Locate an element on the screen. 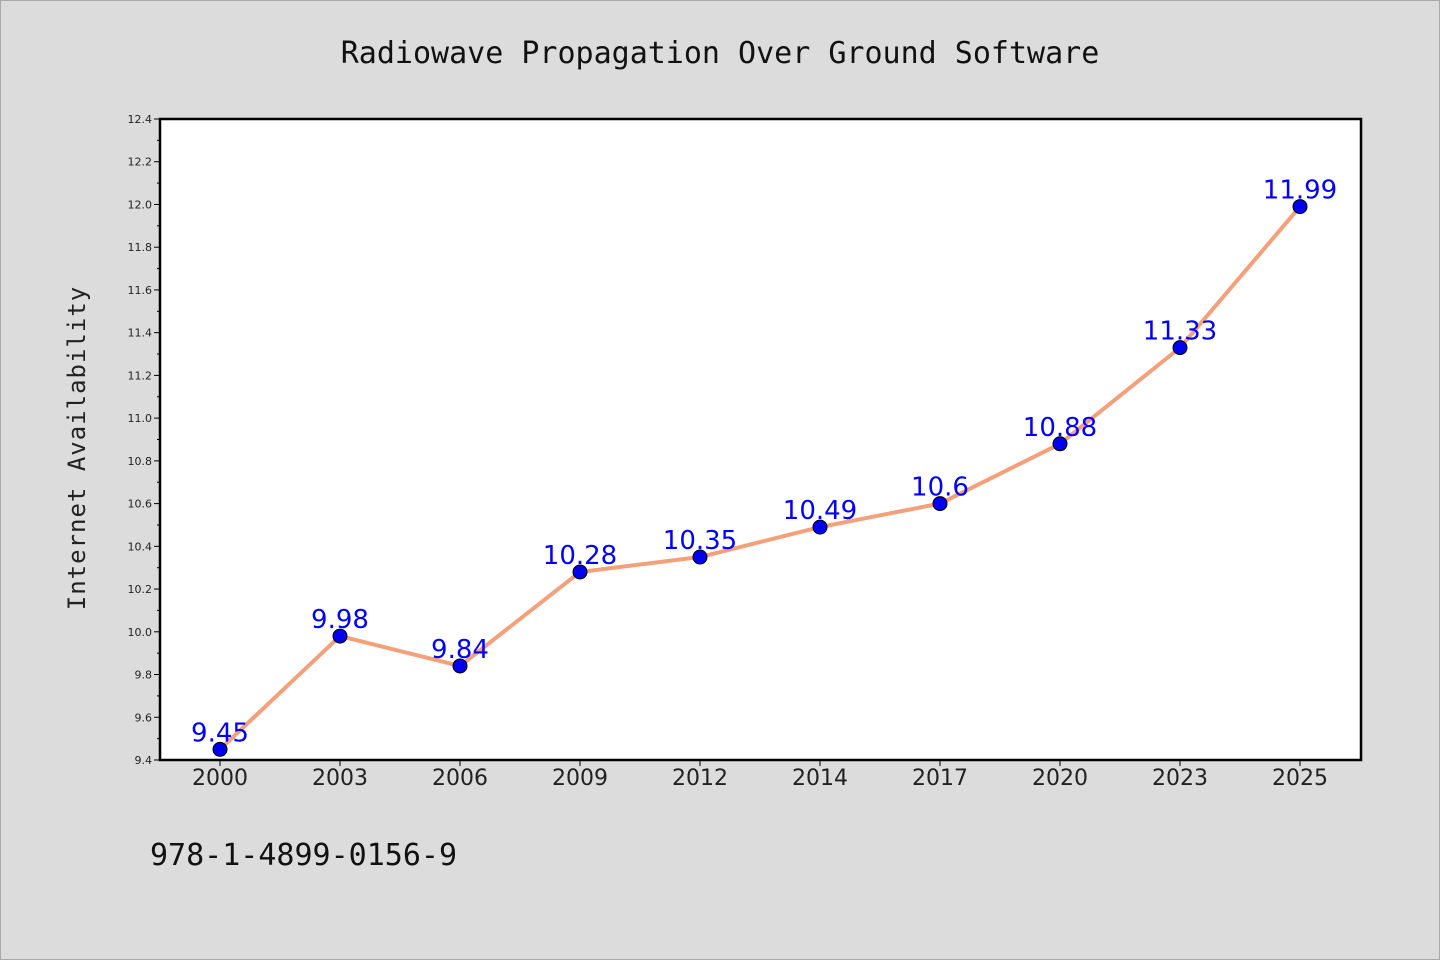  x-axis-ticks: 2000 2003 2006 2009 2012 2014 2017 2020 2023 2025 is located at coordinates (760, 775).